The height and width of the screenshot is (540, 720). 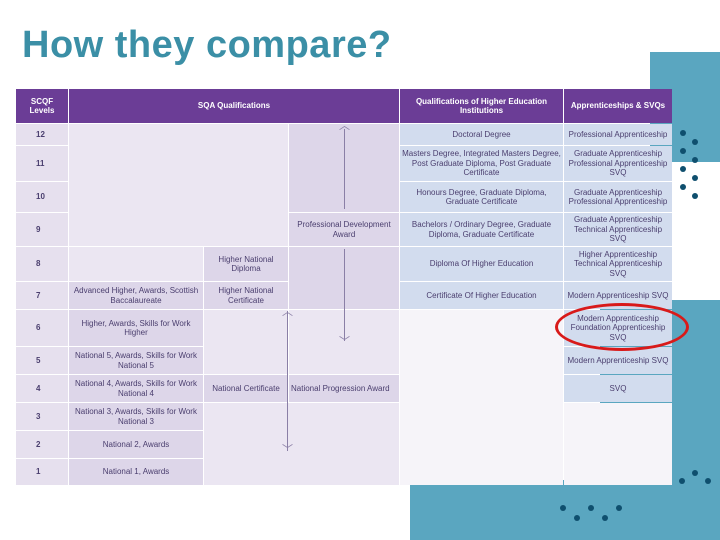 I want to click on level-4: 4, so click(x=42, y=388).